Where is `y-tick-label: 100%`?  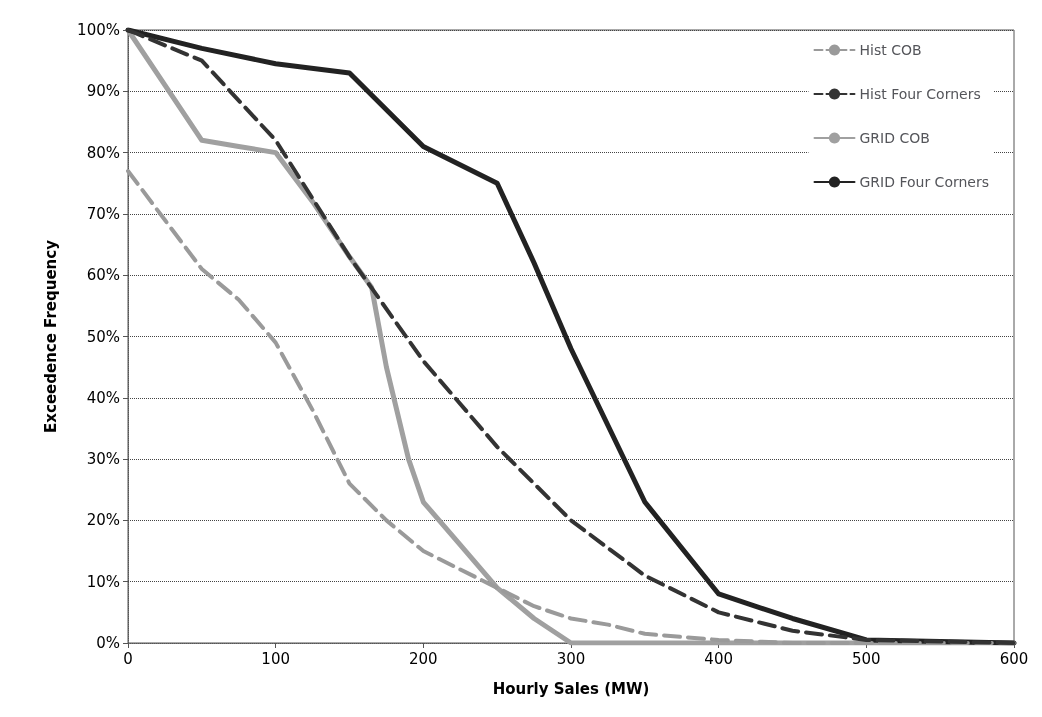 y-tick-label: 100% is located at coordinates (98, 30).